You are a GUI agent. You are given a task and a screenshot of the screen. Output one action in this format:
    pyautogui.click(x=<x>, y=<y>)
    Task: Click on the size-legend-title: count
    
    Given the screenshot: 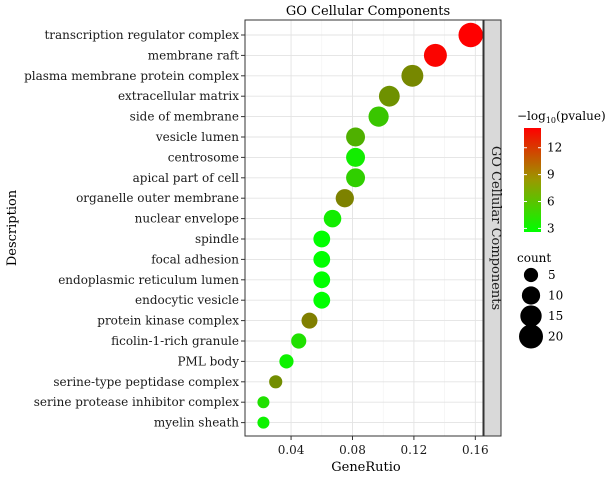 What is the action you would take?
    pyautogui.click(x=534, y=258)
    